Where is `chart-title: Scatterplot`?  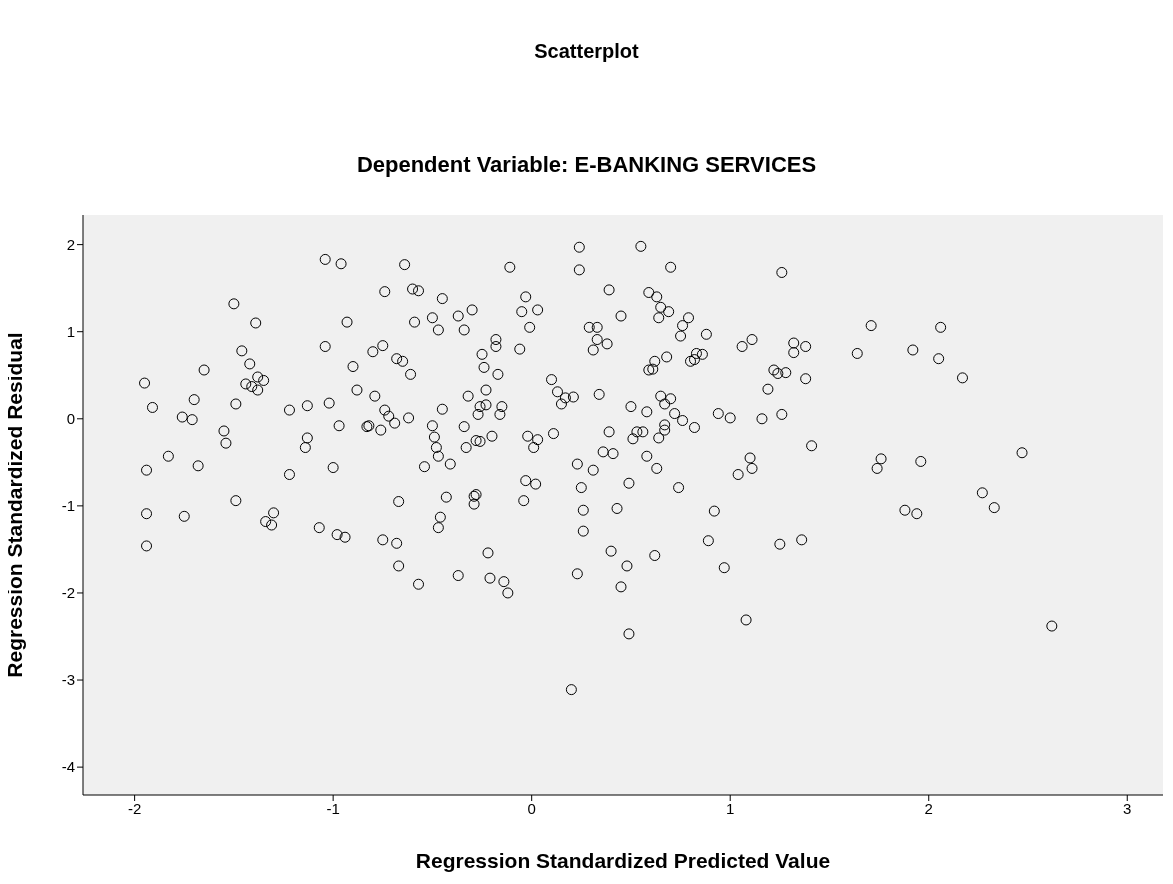 chart-title: Scatterplot is located at coordinates (586, 51).